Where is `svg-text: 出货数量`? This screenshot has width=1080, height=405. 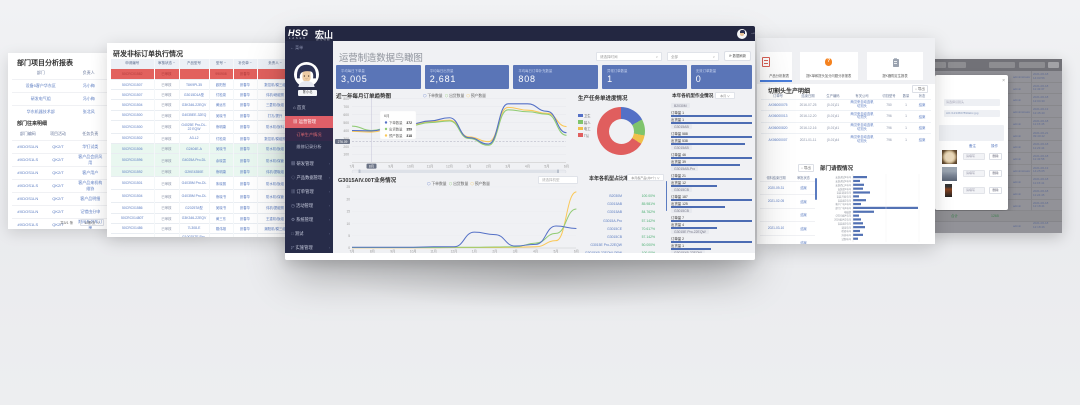 svg-text: 出货数量 is located at coordinates (396, 129).